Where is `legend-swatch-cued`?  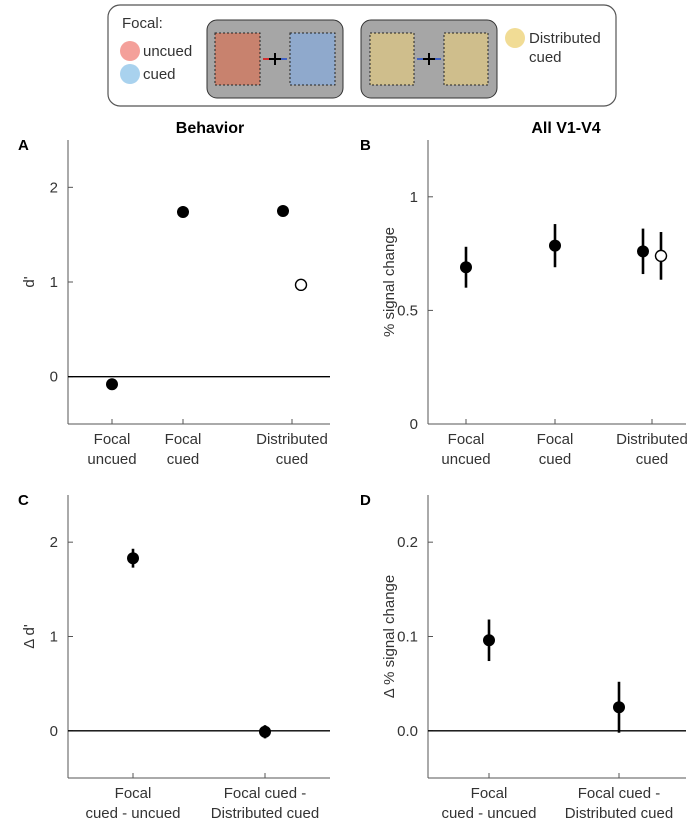 legend-swatch-cued is located at coordinates (130, 74).